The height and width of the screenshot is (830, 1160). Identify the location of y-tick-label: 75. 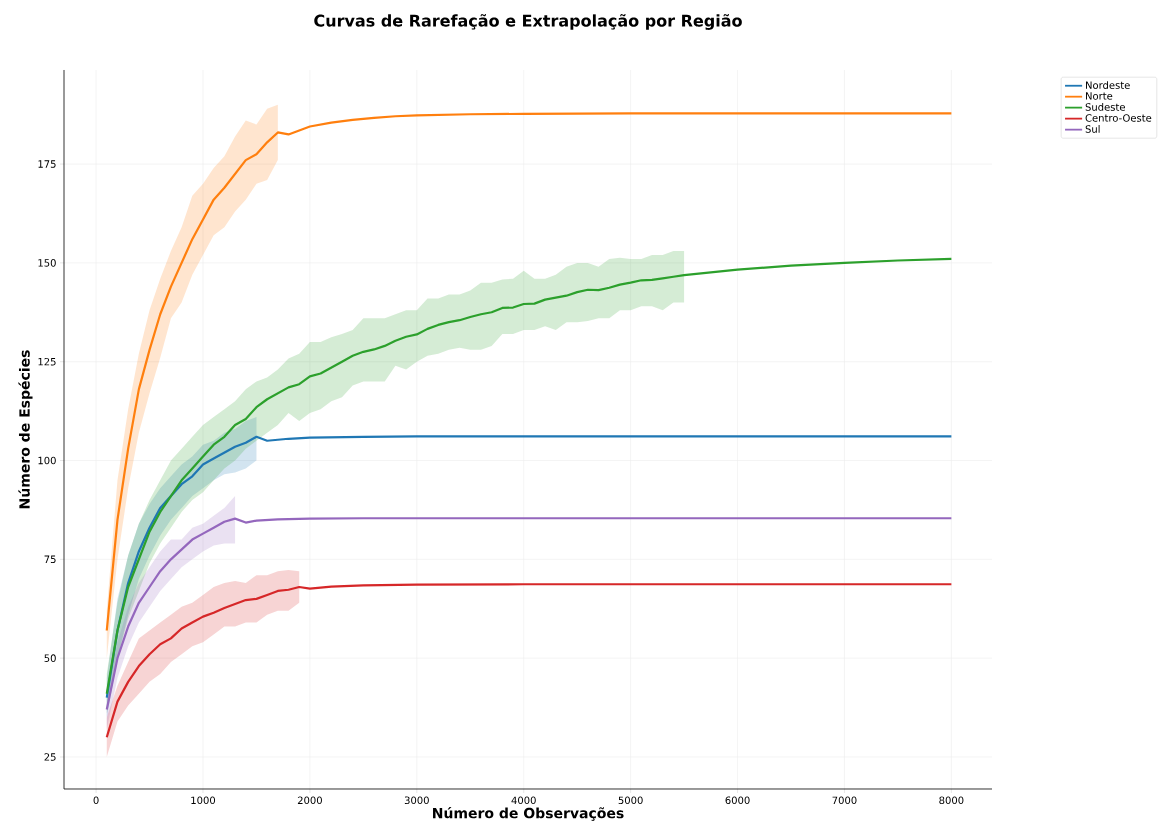
(50, 559).